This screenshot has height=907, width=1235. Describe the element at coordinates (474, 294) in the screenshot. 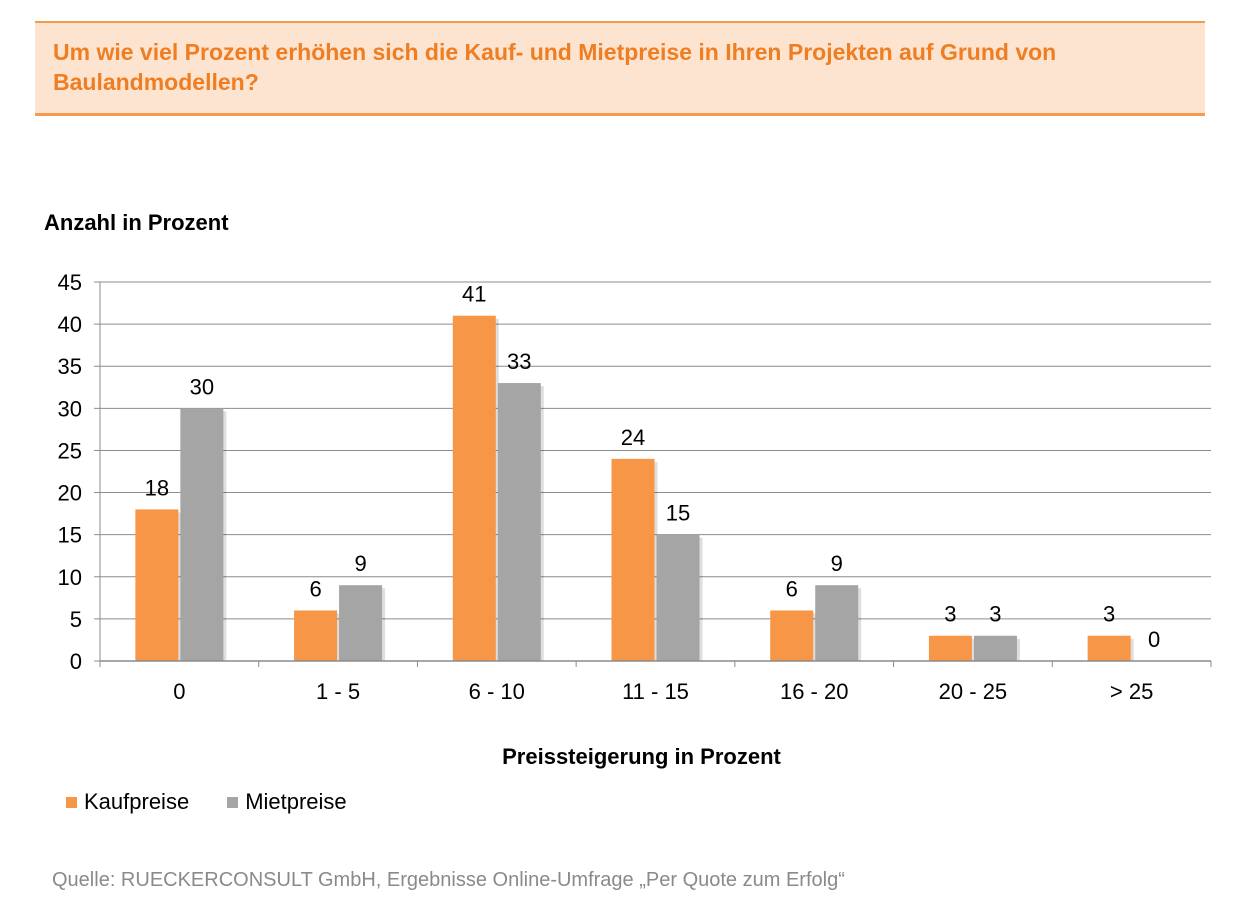

I see `data-label-kaufpreise: 41` at that location.